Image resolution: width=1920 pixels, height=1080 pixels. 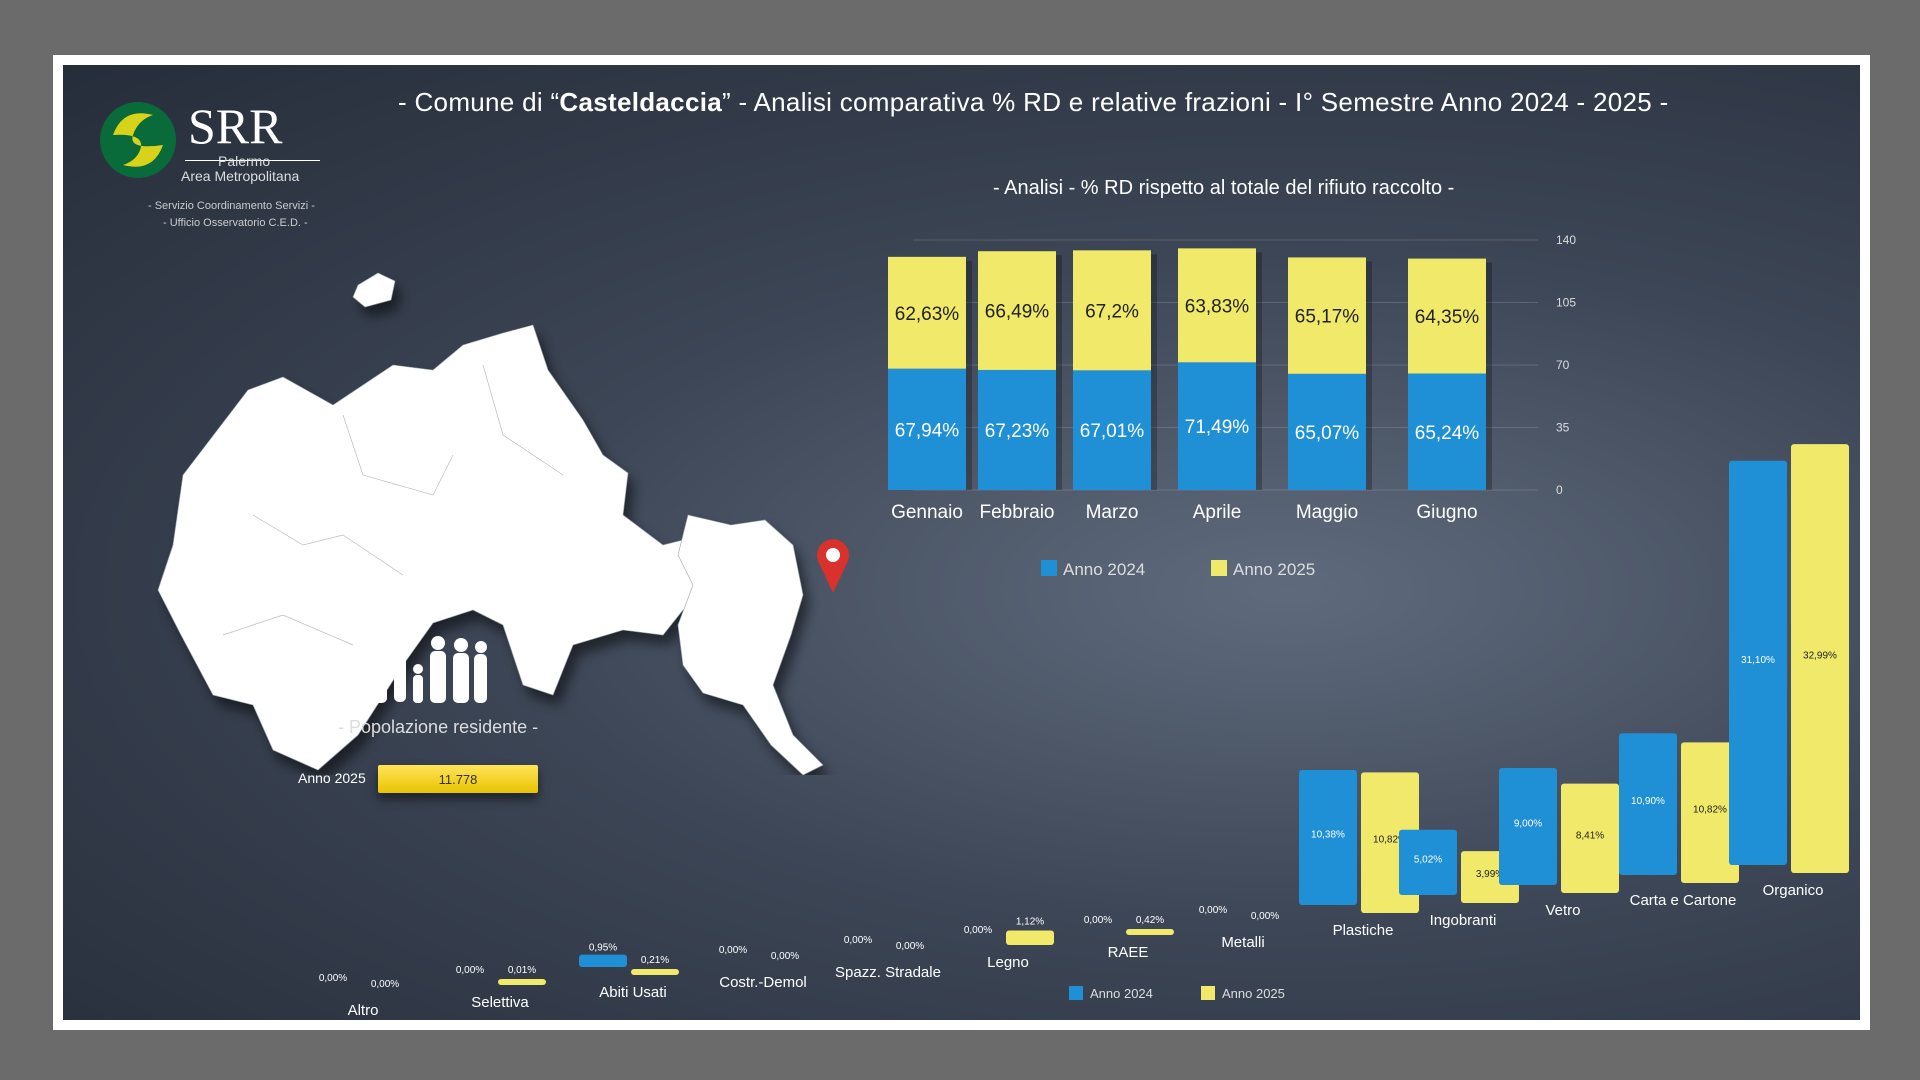 I want to click on data-label: 0,01%, so click(x=522, y=970).